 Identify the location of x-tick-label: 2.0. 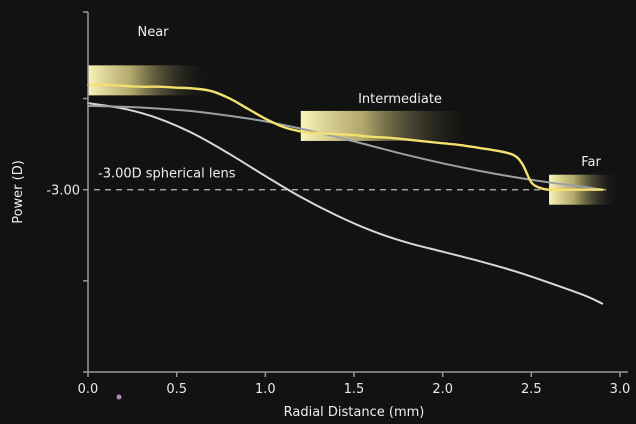
(442, 389).